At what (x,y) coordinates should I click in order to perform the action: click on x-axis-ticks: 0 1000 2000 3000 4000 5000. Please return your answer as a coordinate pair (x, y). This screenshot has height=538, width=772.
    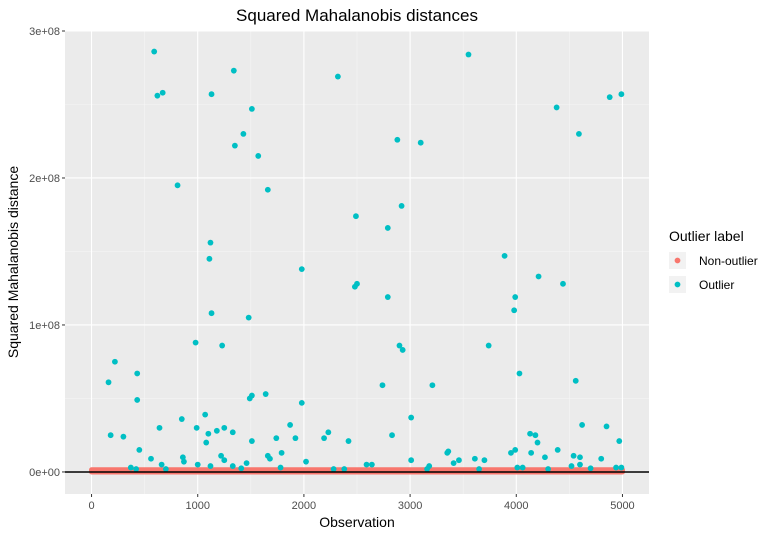
    Looking at the image, I should click on (361, 503).